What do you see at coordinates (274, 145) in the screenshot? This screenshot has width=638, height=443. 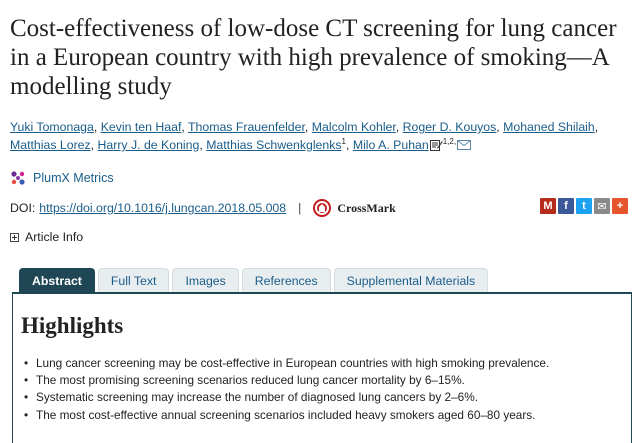 I see `author-link: Matthias Schwenkglenks` at bounding box center [274, 145].